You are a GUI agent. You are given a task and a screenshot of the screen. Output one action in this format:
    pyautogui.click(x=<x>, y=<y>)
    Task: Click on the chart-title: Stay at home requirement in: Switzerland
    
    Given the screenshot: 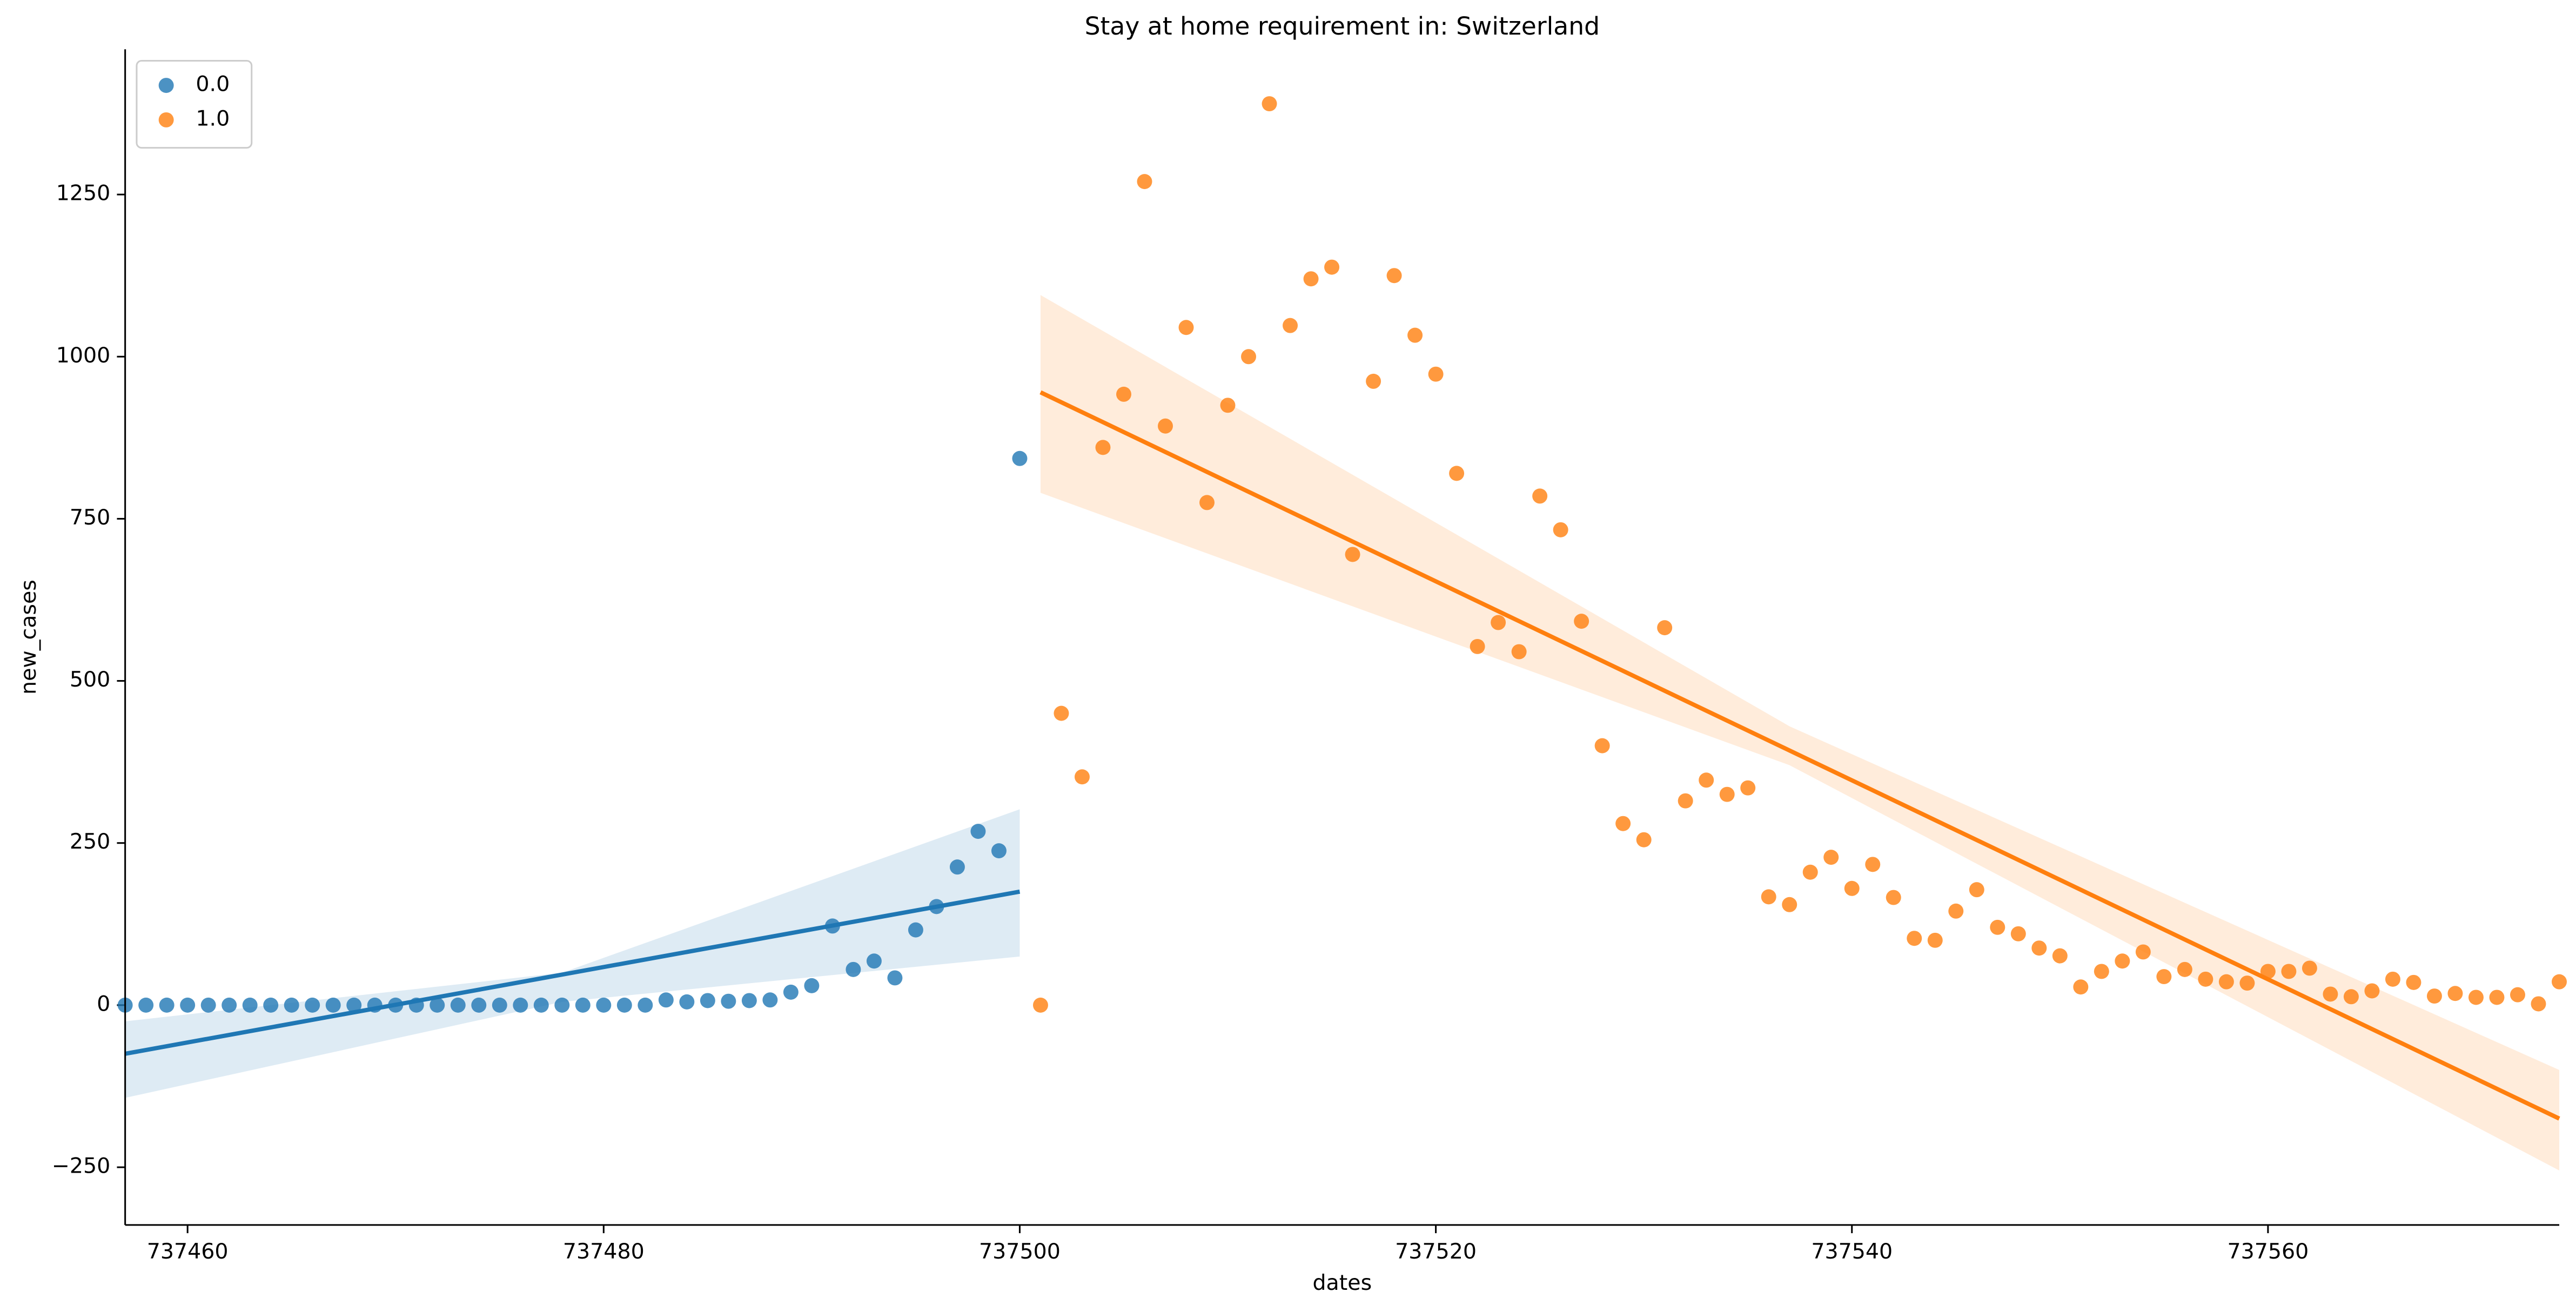 What is the action you would take?
    pyautogui.click(x=1342, y=27)
    